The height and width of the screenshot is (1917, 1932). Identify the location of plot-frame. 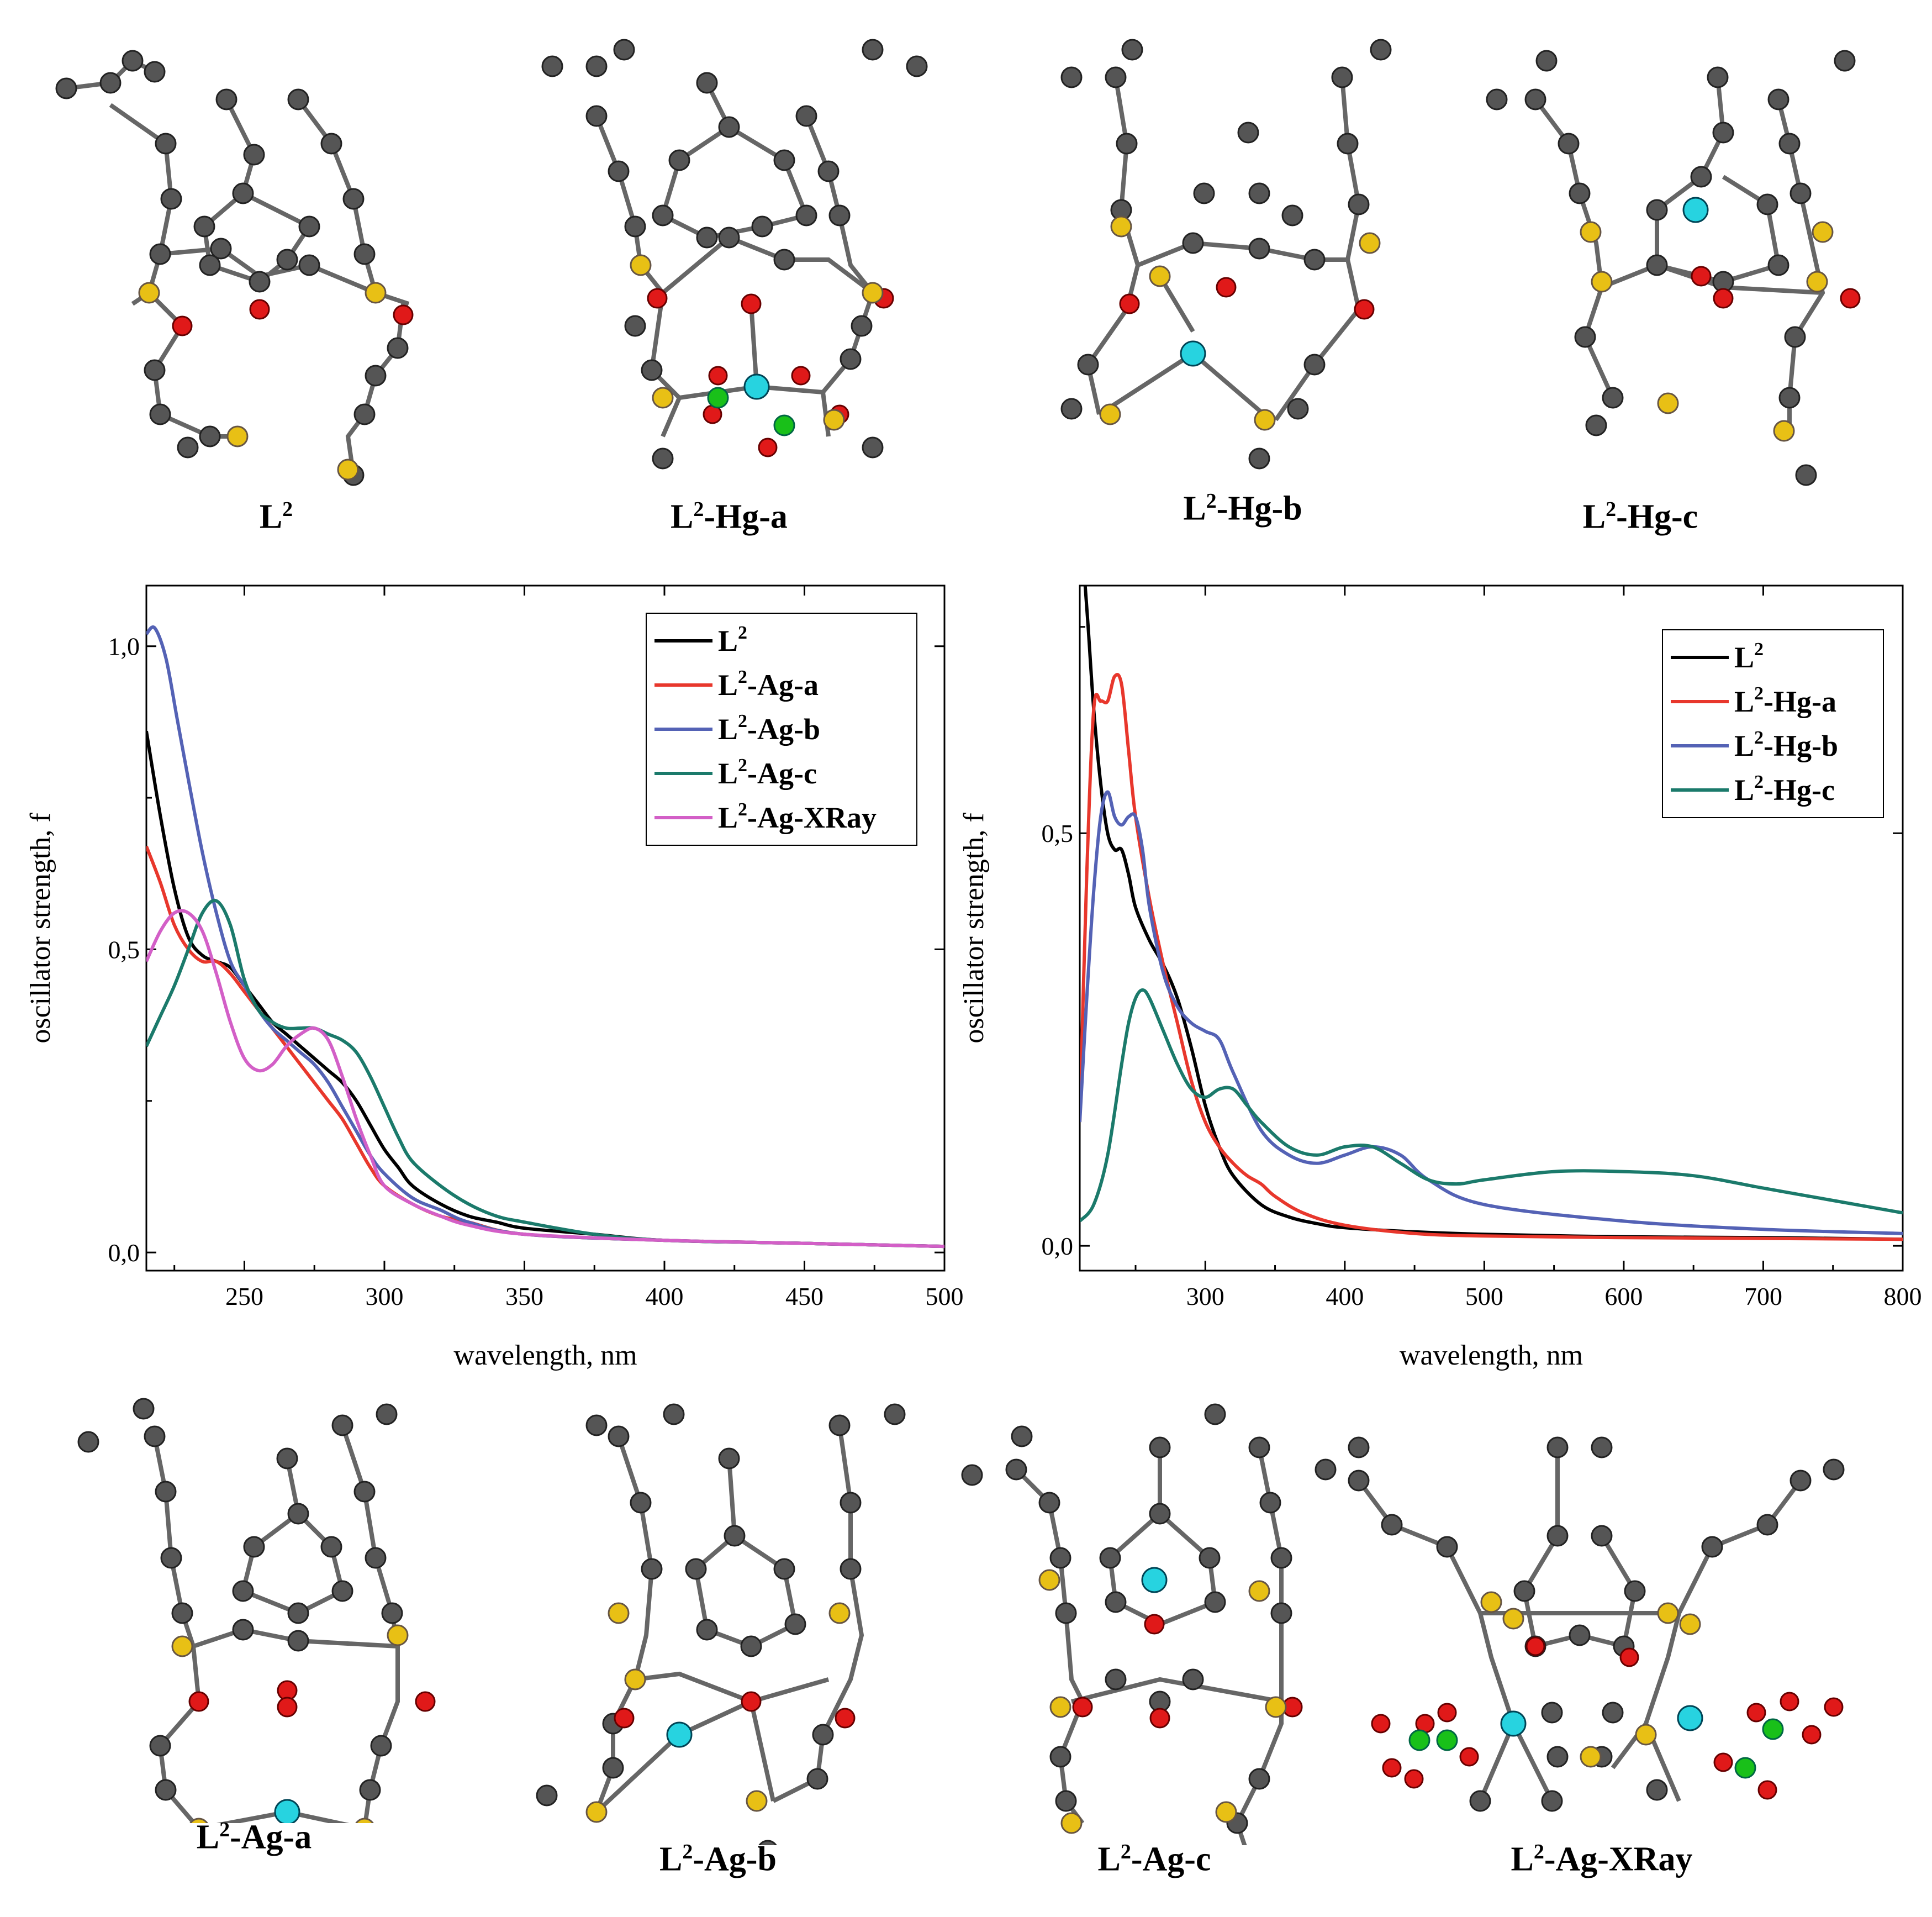
(545, 928).